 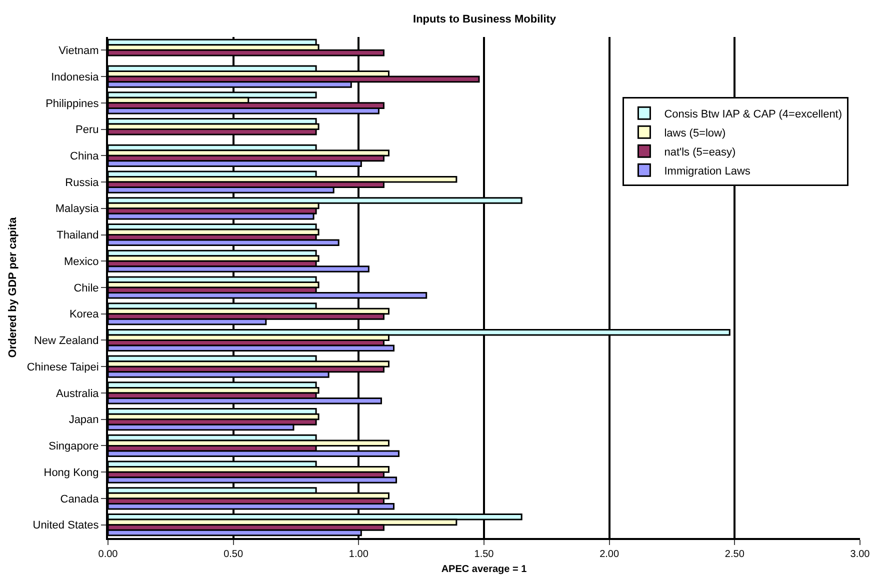 What do you see at coordinates (85, 156) in the screenshot?
I see `y-tick-label: China` at bounding box center [85, 156].